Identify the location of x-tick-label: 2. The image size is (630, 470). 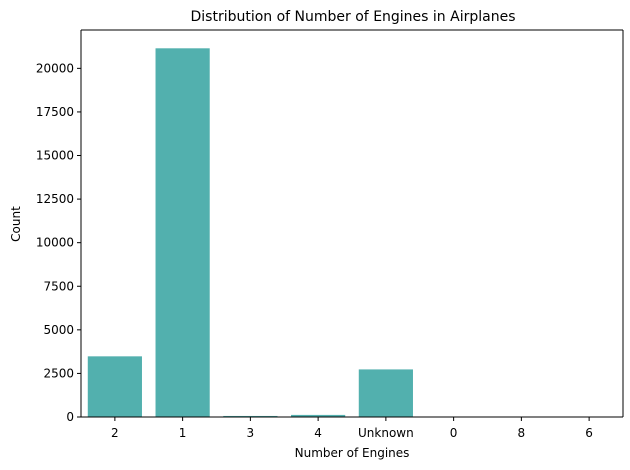
(115, 433).